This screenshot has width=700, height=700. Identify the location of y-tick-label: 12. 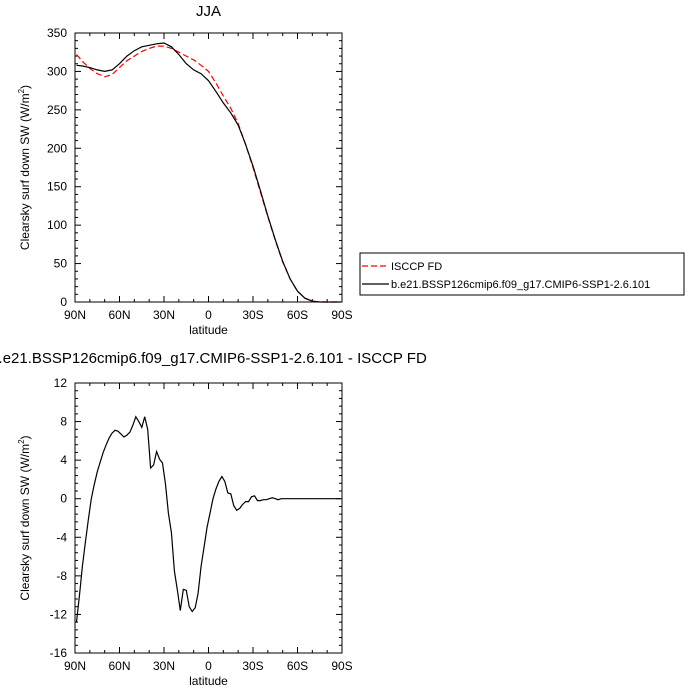
(61, 383).